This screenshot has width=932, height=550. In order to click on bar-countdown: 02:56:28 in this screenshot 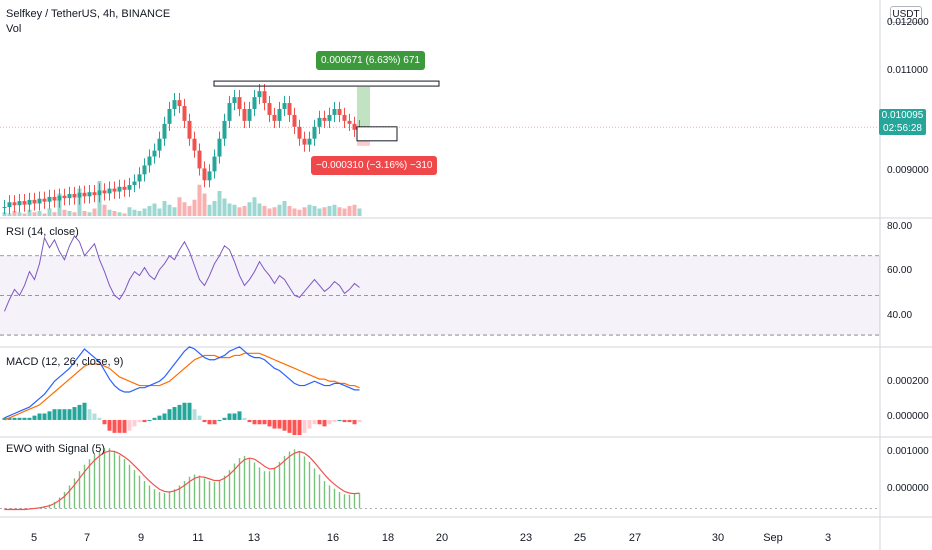, I will do `click(902, 128)`.